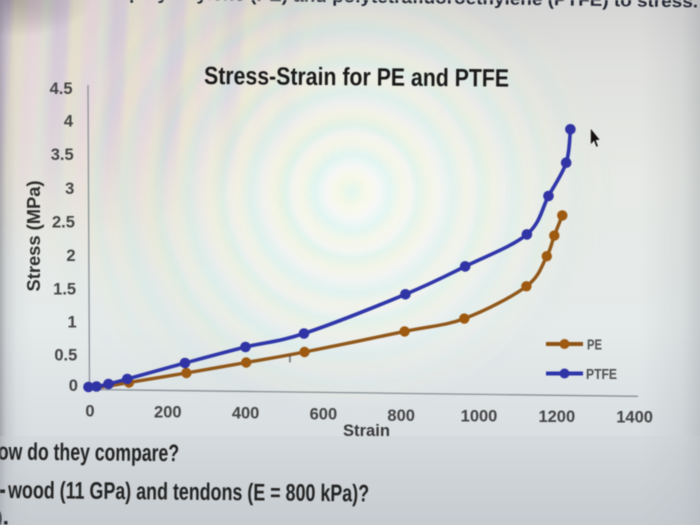  What do you see at coordinates (62, 155) in the screenshot?
I see `svg-text: 3.5` at bounding box center [62, 155].